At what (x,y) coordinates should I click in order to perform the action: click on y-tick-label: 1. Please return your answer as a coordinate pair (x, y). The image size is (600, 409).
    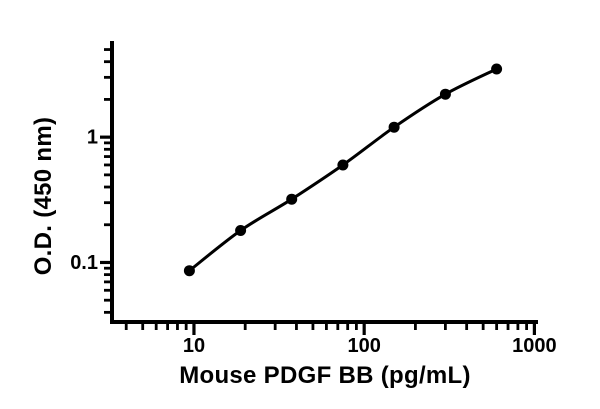
    Looking at the image, I should click on (92, 138).